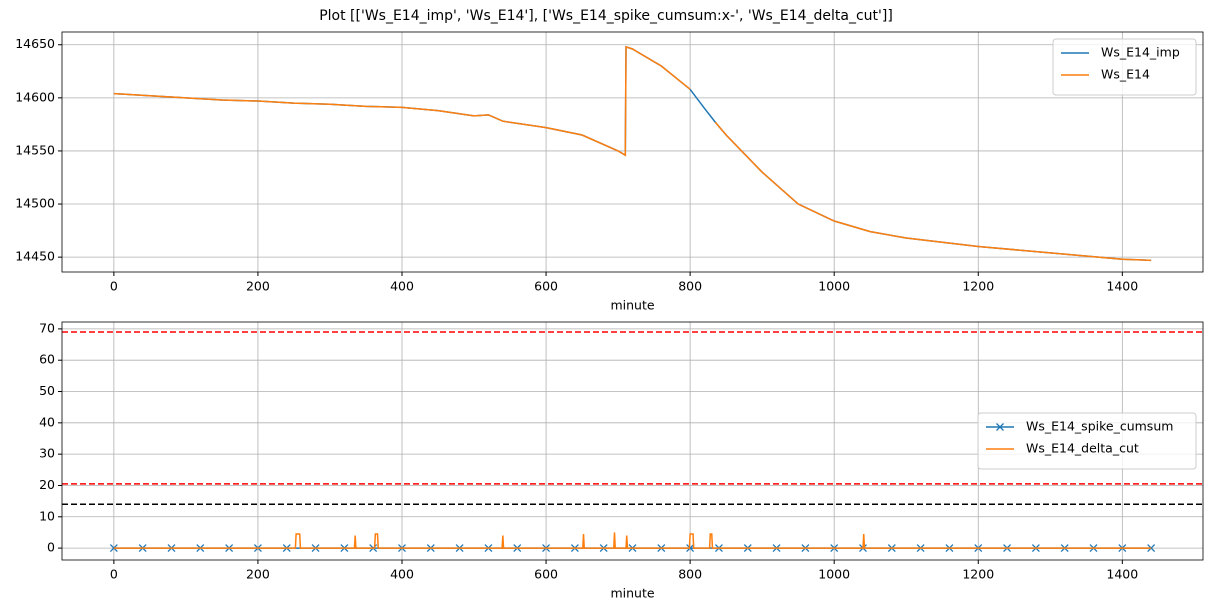 This screenshot has height=611, width=1211. Describe the element at coordinates (47, 453) in the screenshot. I see `y-tick-label: 30` at that location.